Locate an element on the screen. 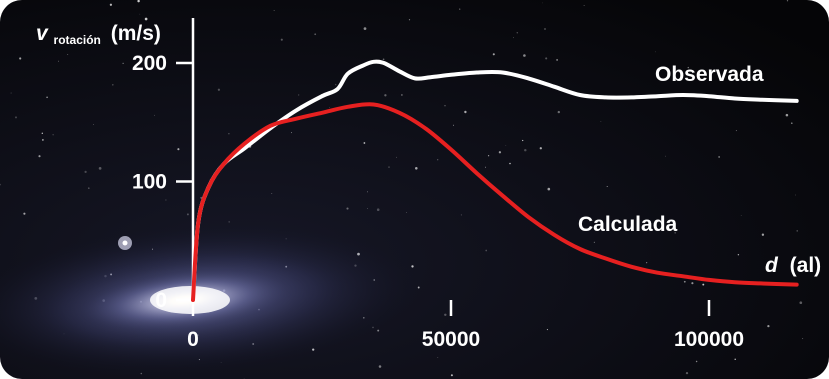 This screenshot has height=379, width=829. x-axis-ticks: 0 50000 100000 is located at coordinates (465, 325).